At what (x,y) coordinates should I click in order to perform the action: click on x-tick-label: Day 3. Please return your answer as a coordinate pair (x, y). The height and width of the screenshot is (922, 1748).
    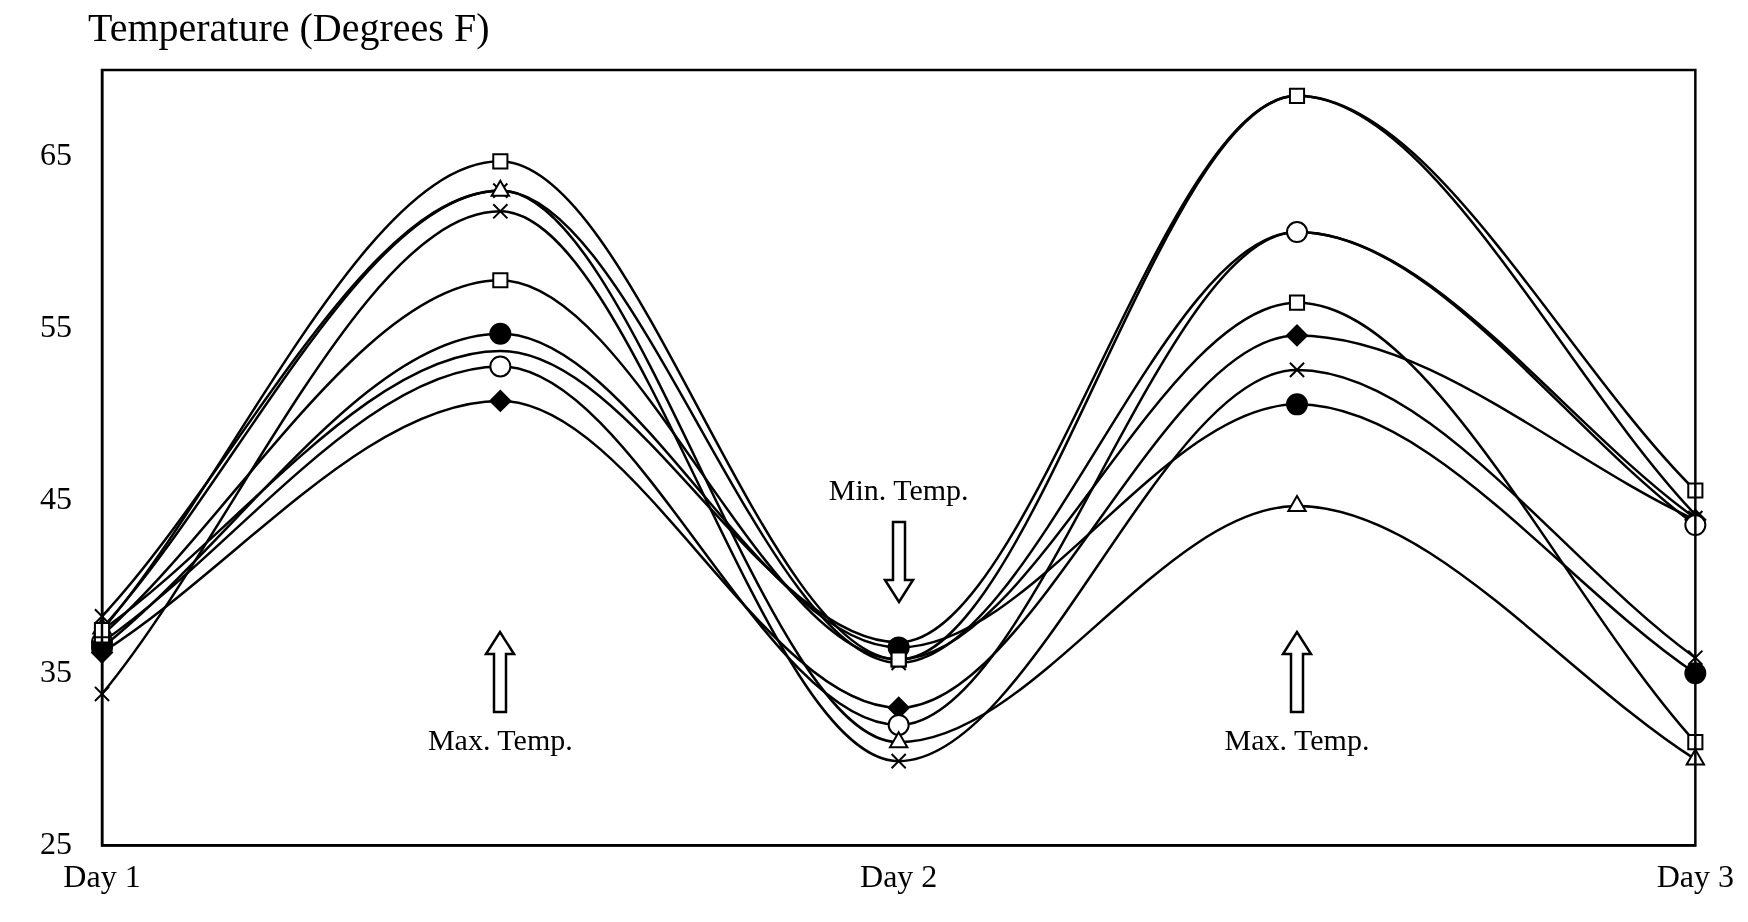
    Looking at the image, I should click on (1695, 876).